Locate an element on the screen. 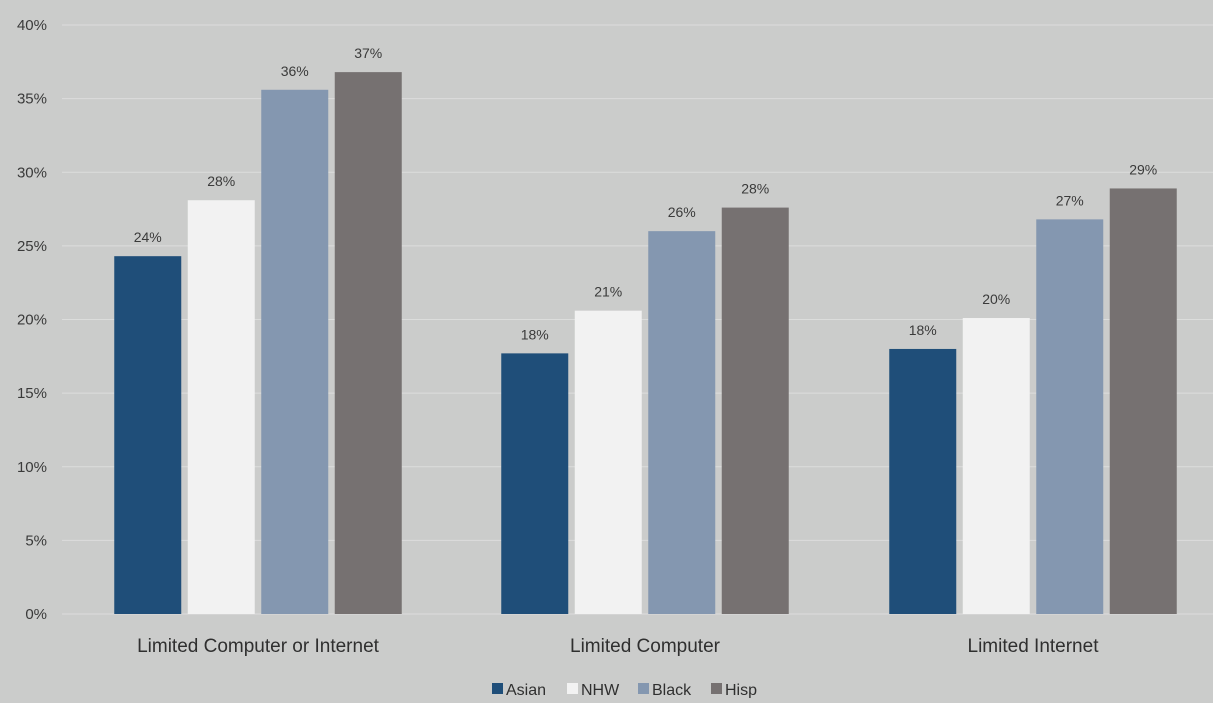 The image size is (1213, 703). y-tick-label: 20% is located at coordinates (32, 320).